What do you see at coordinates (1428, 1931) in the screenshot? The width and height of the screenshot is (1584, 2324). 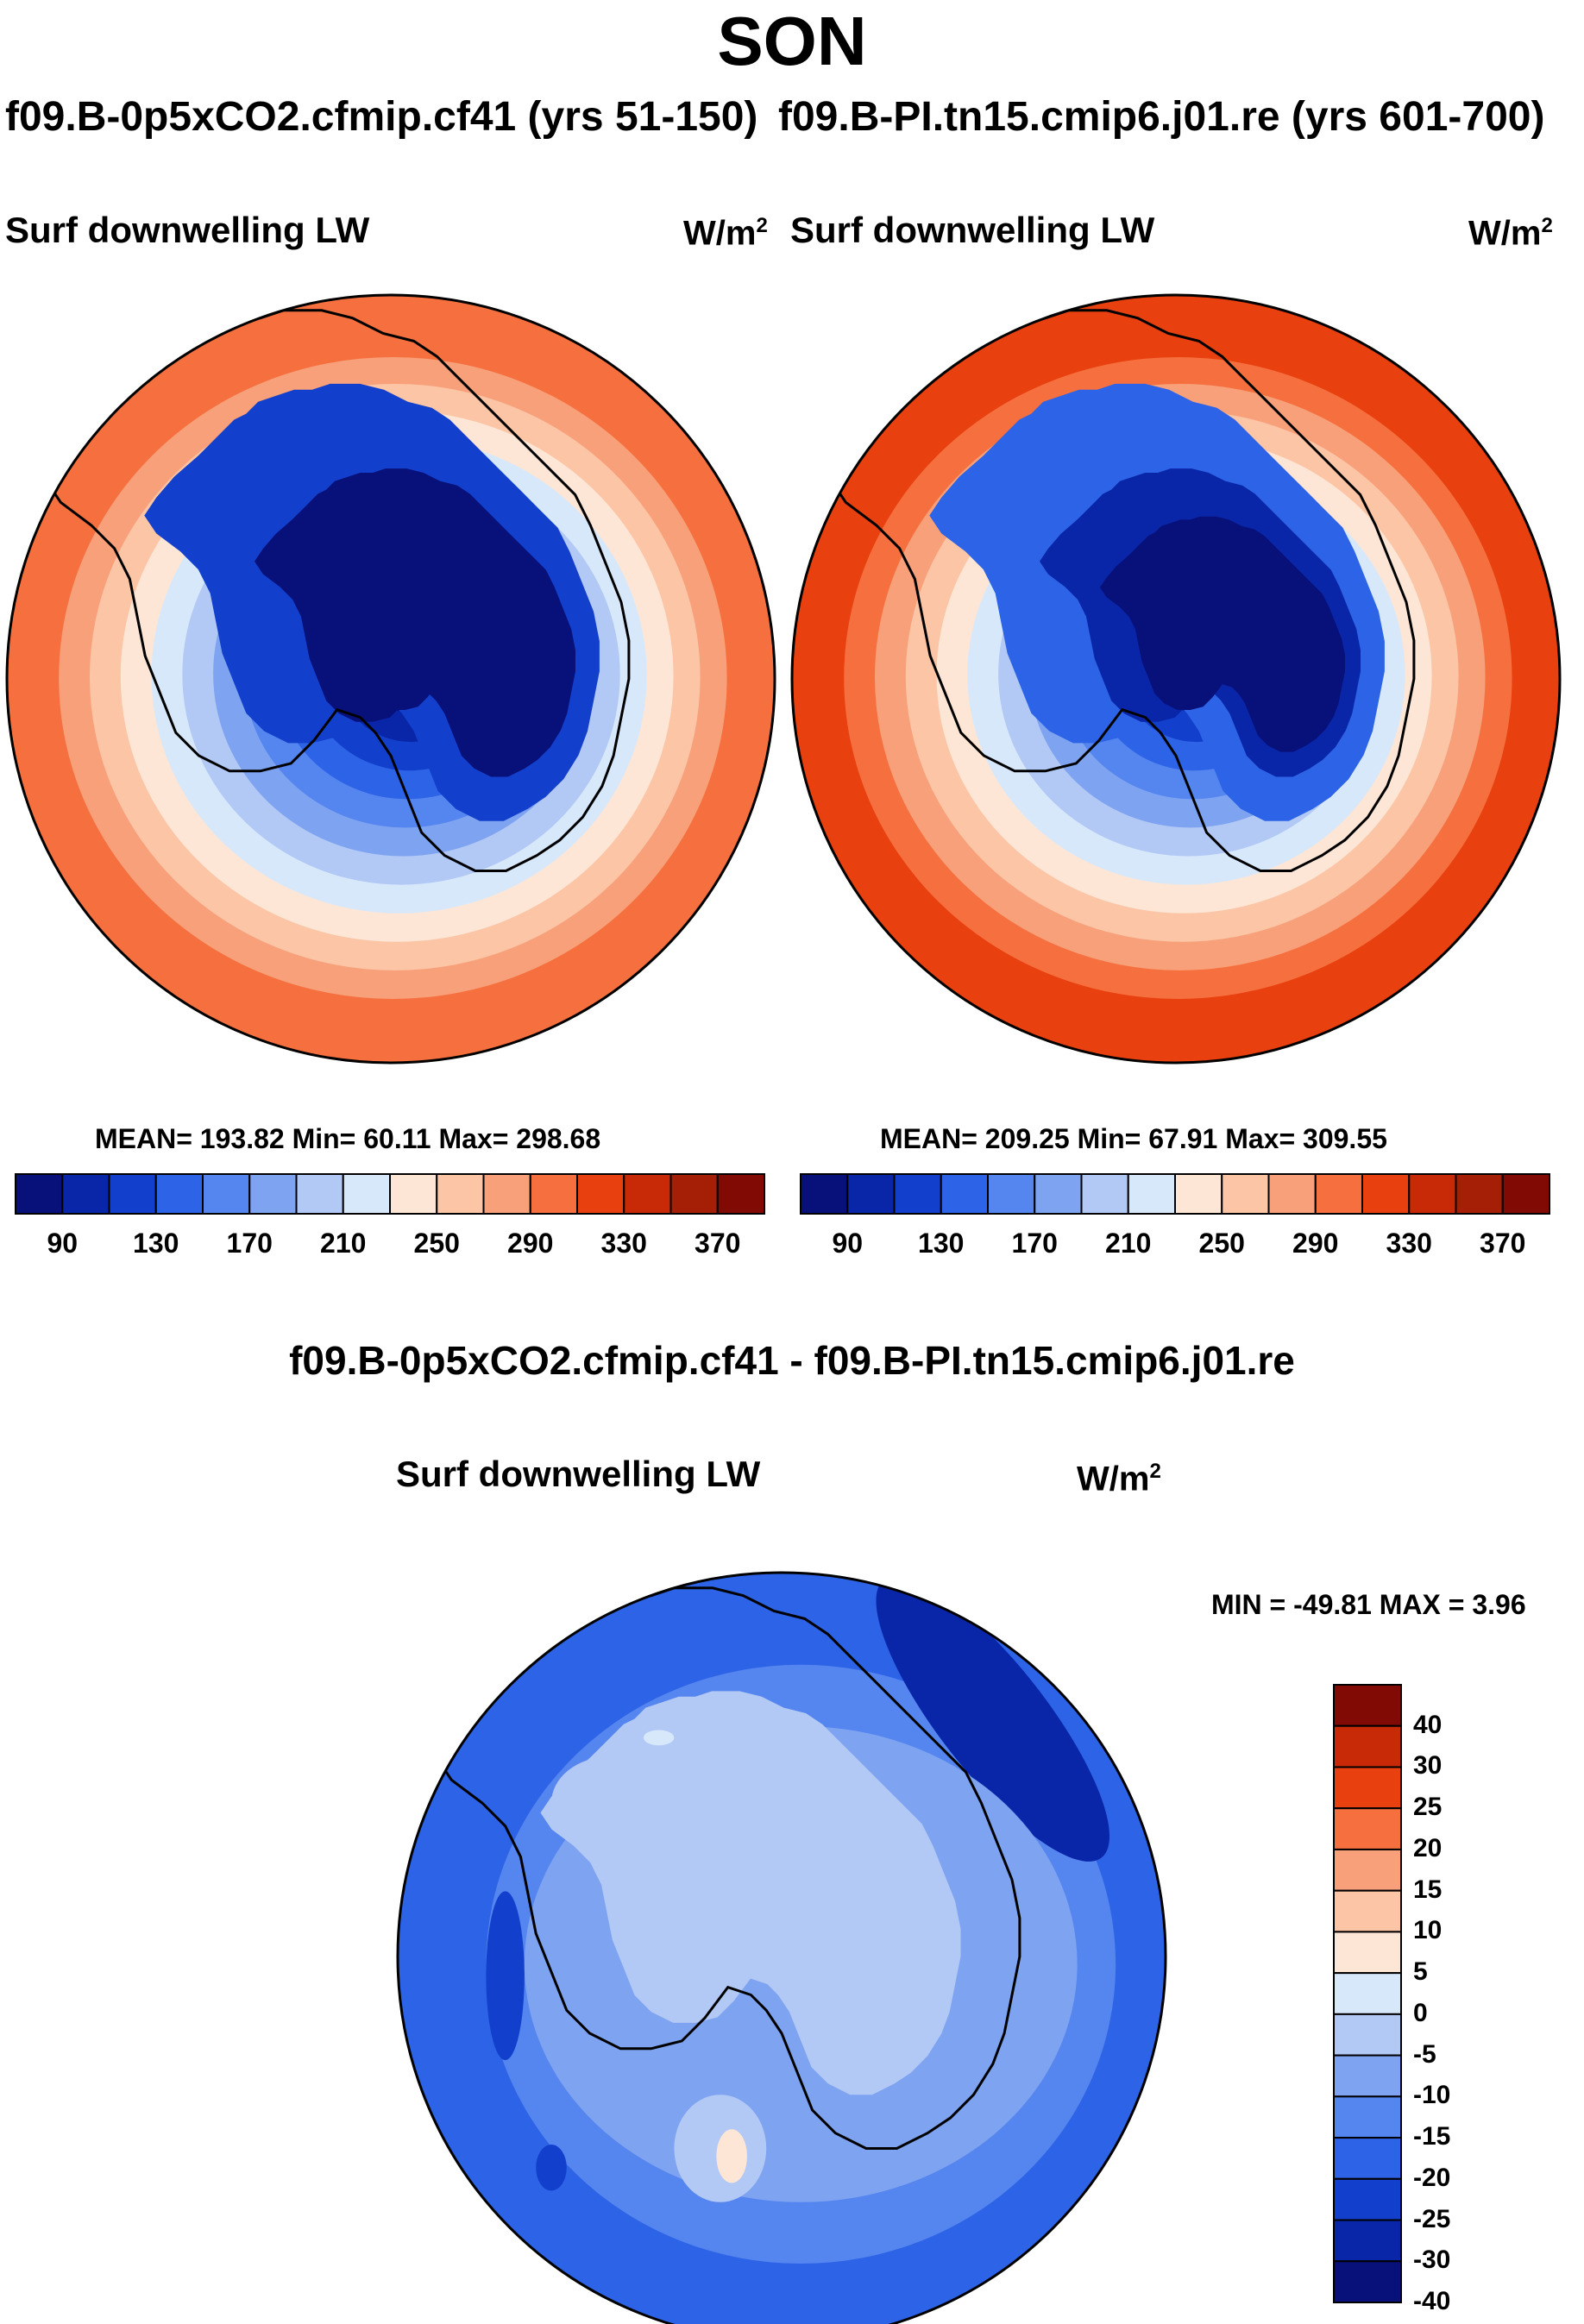 I see `colorbar-tick-label: 10` at bounding box center [1428, 1931].